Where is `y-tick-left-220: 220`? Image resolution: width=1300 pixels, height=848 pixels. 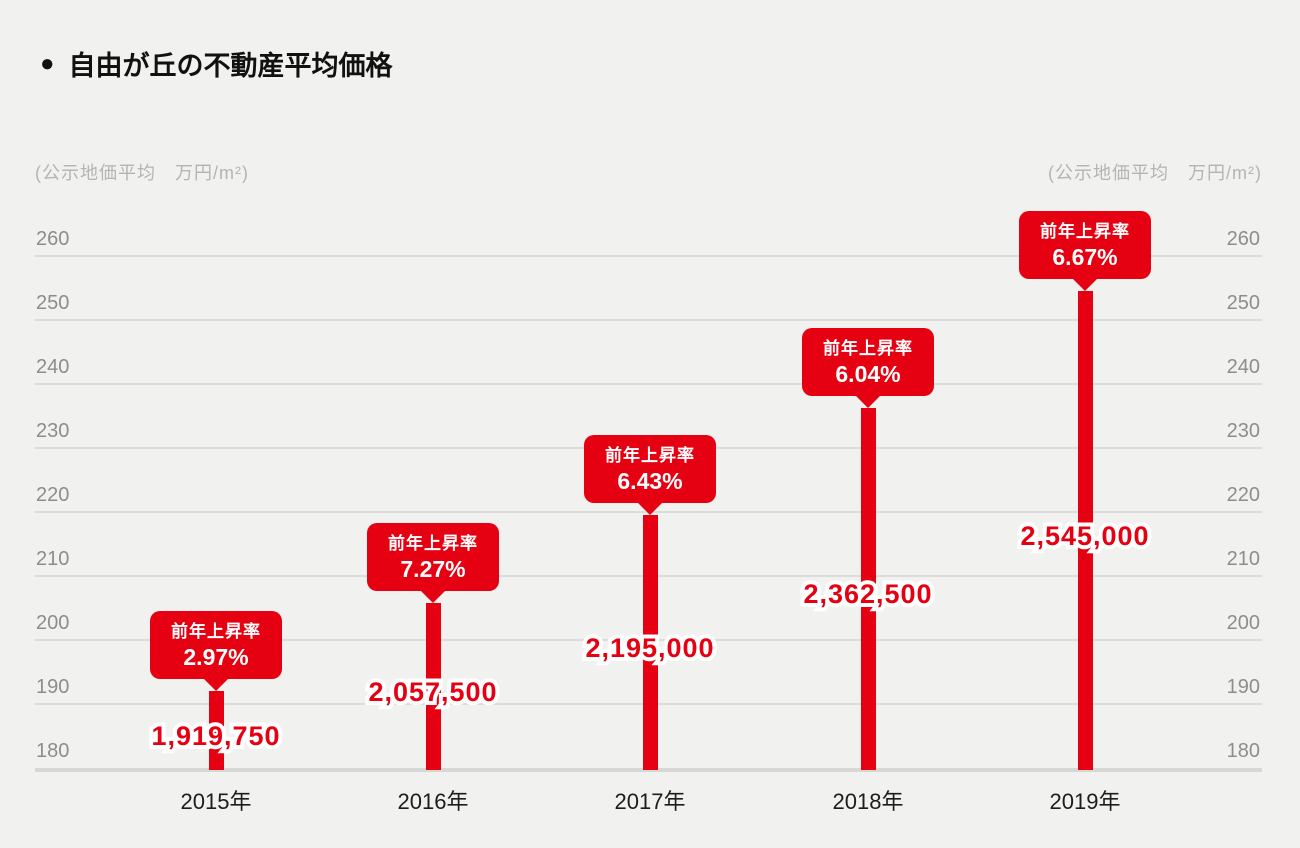 y-tick-left-220: 220 is located at coordinates (53, 495).